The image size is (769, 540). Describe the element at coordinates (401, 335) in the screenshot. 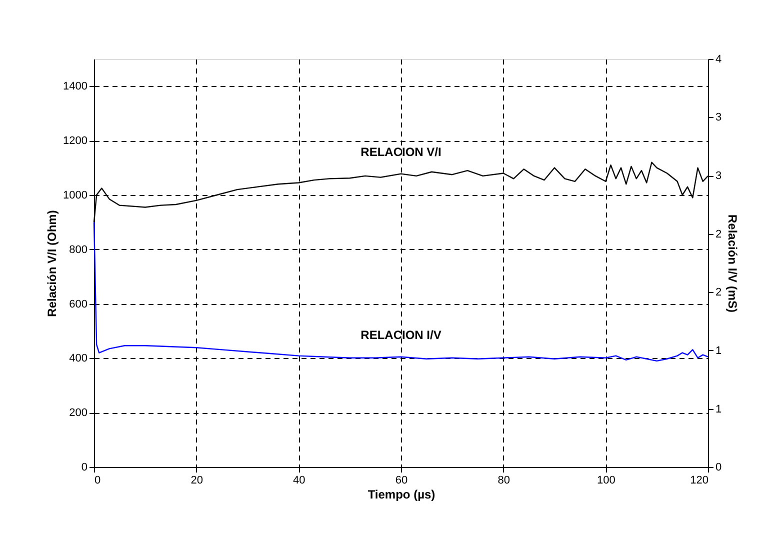

I see `series-label: RELACION I/V` at that location.